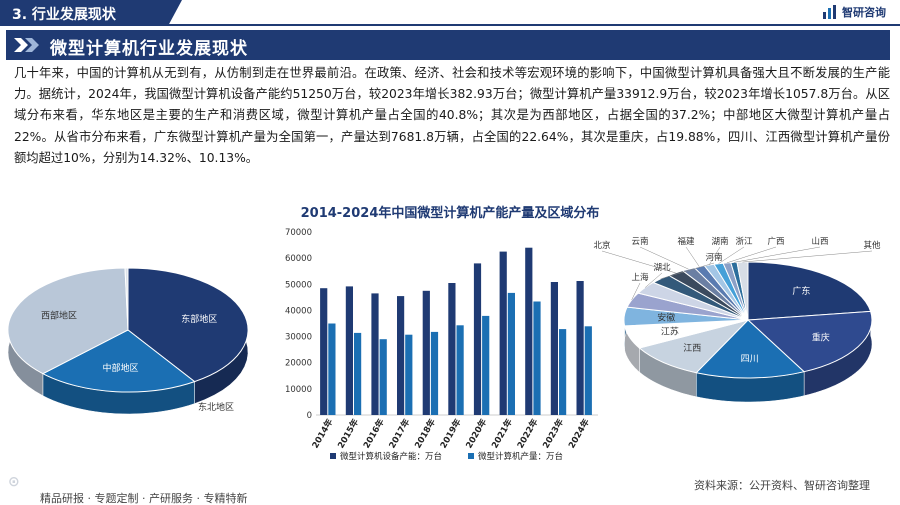  What do you see at coordinates (601, 245) in the screenshot?
I see `pie-label-9: 北京` at bounding box center [601, 245].